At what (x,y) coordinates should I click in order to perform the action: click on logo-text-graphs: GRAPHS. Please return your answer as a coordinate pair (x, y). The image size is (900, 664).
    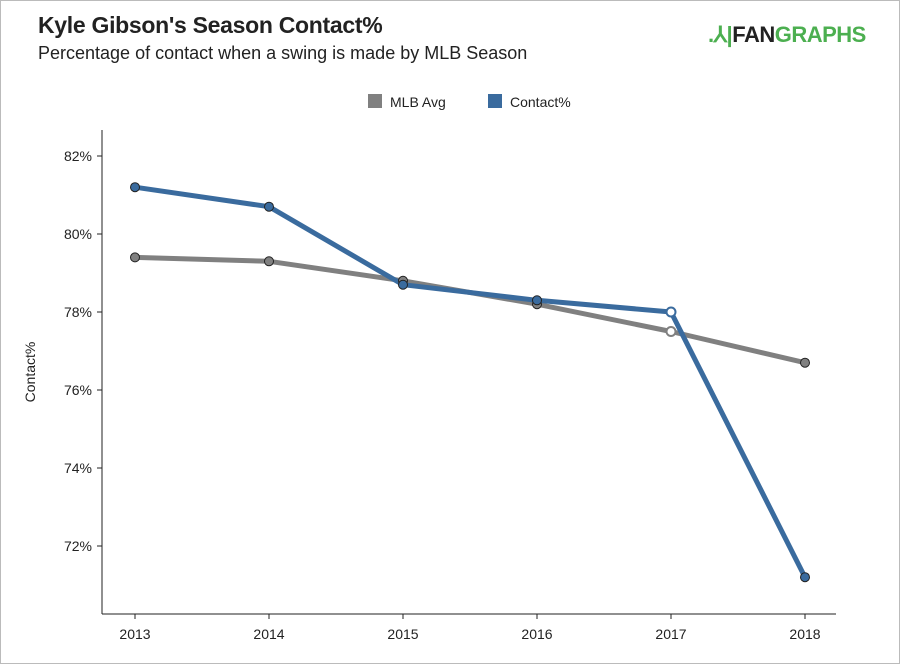
    Looking at the image, I should click on (820, 34).